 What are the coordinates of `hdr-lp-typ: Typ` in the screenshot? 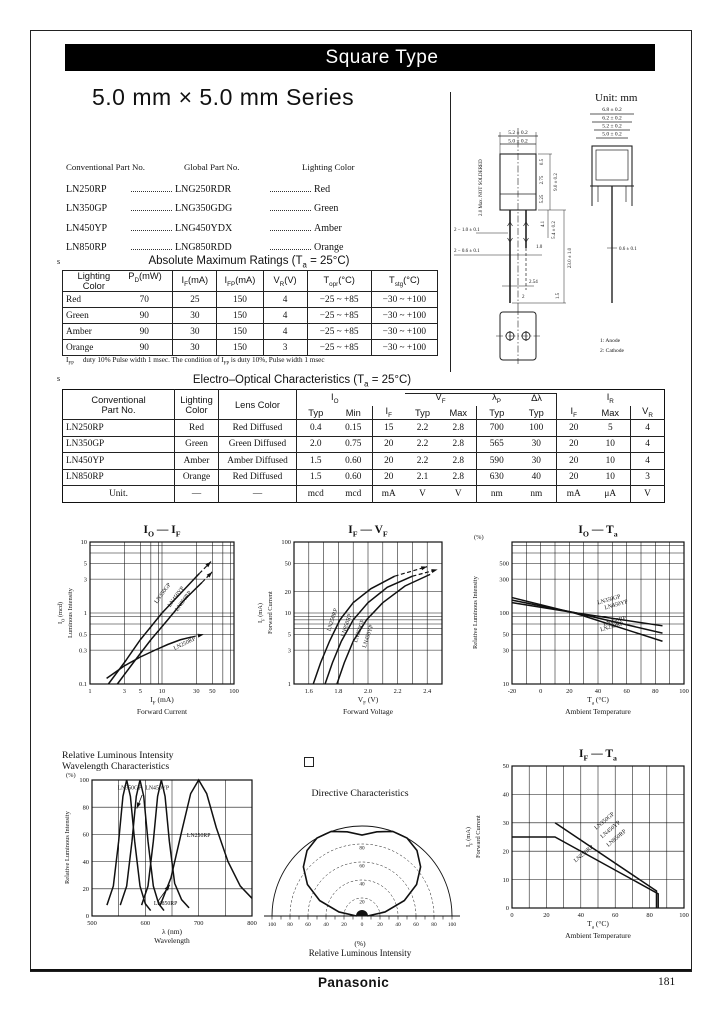 It's located at (497, 412).